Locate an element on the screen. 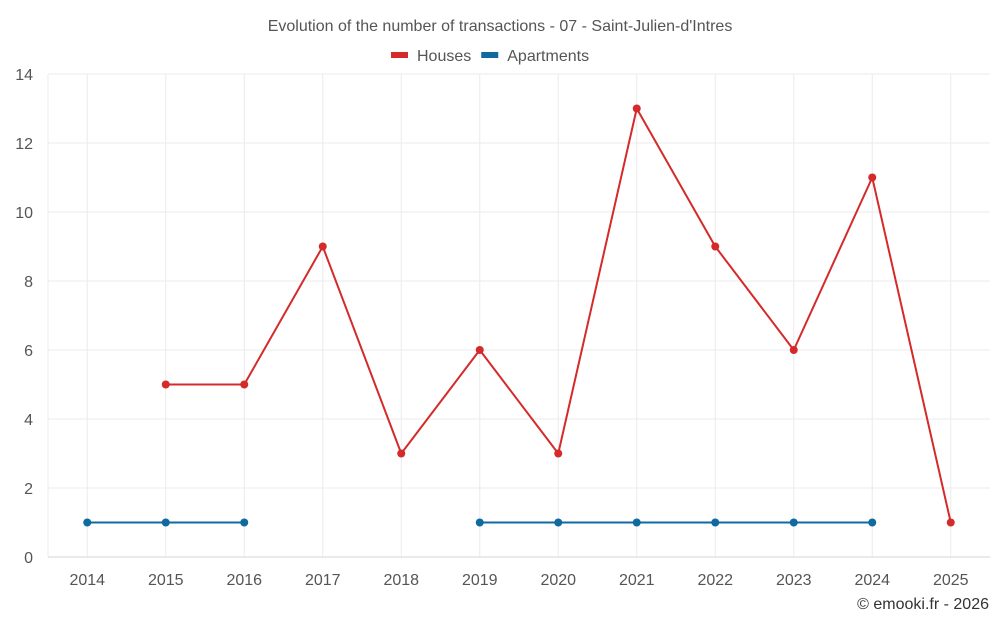 This screenshot has width=1000, height=625. y-tick-label: 0 is located at coordinates (28, 558).